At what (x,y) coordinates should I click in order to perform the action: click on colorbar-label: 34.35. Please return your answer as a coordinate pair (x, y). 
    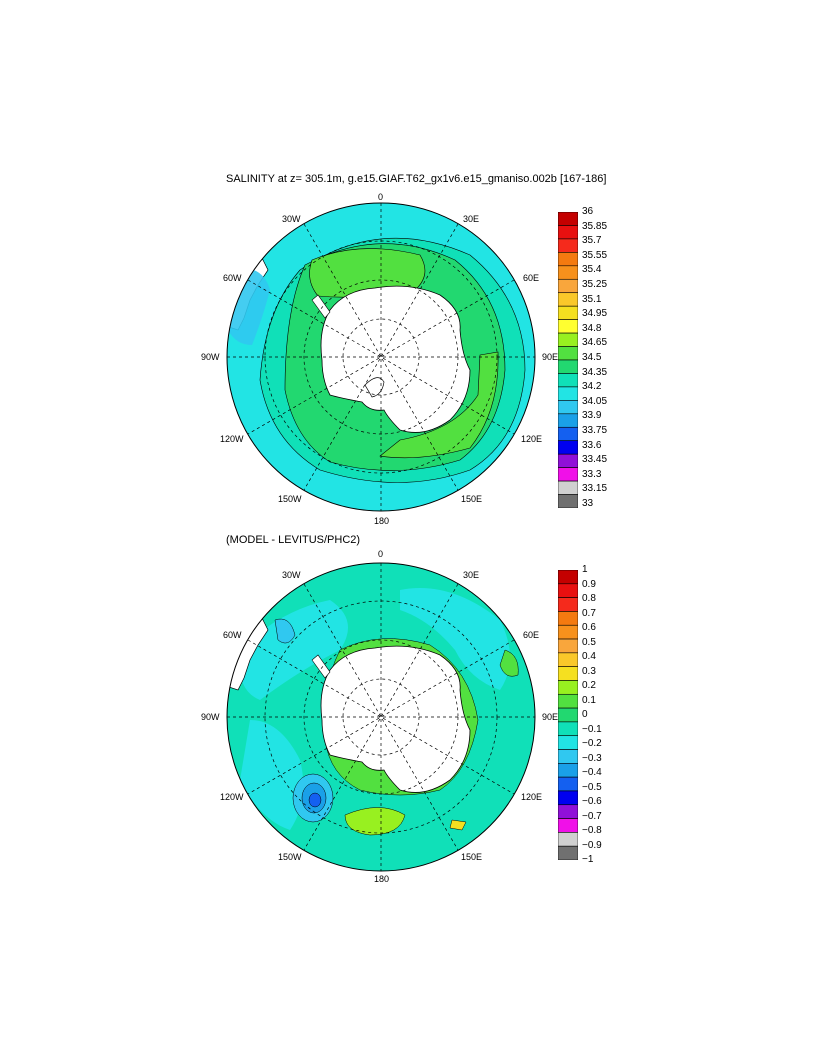
    Looking at the image, I should click on (595, 372).